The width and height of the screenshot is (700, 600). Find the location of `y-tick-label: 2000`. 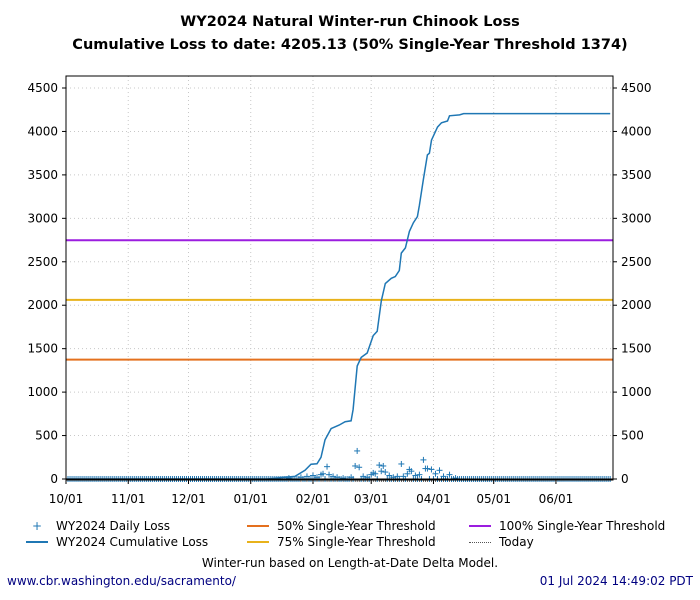

y-tick-label: 2000 is located at coordinates (42, 305).